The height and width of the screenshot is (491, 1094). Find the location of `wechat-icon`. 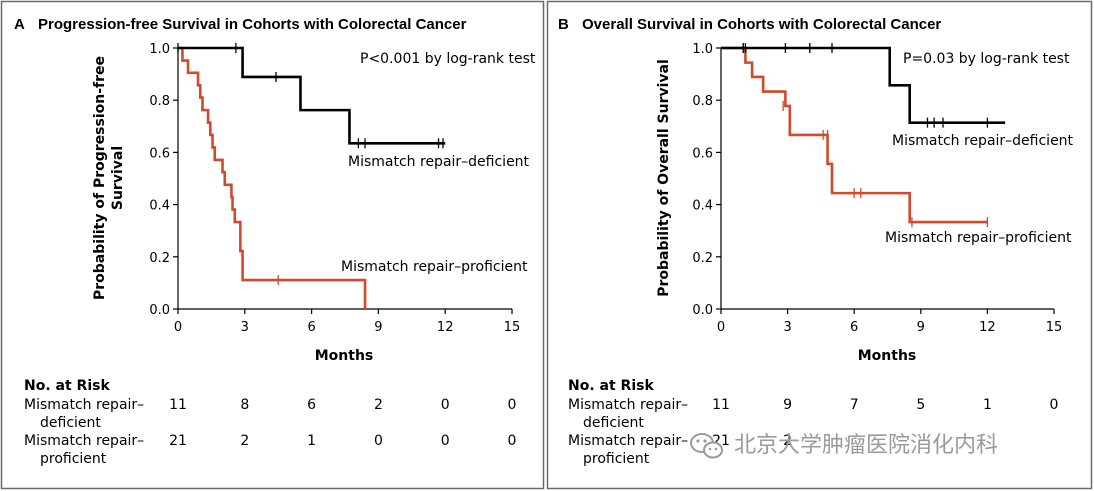

wechat-icon is located at coordinates (706, 446).